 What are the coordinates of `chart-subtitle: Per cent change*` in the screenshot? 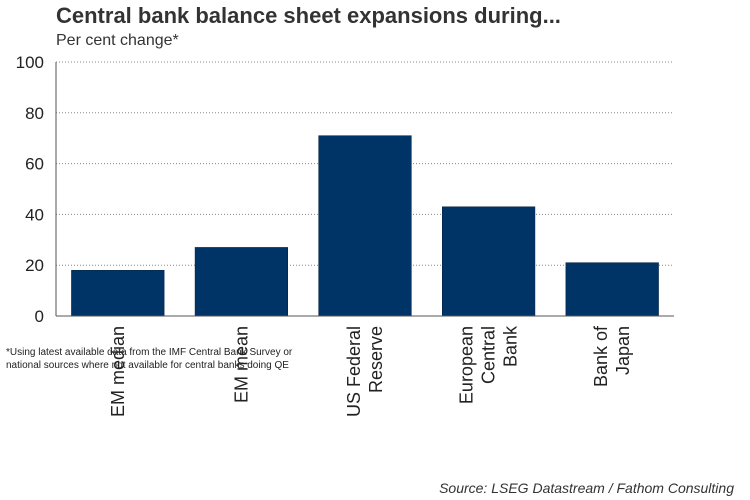 It's located at (117, 40).